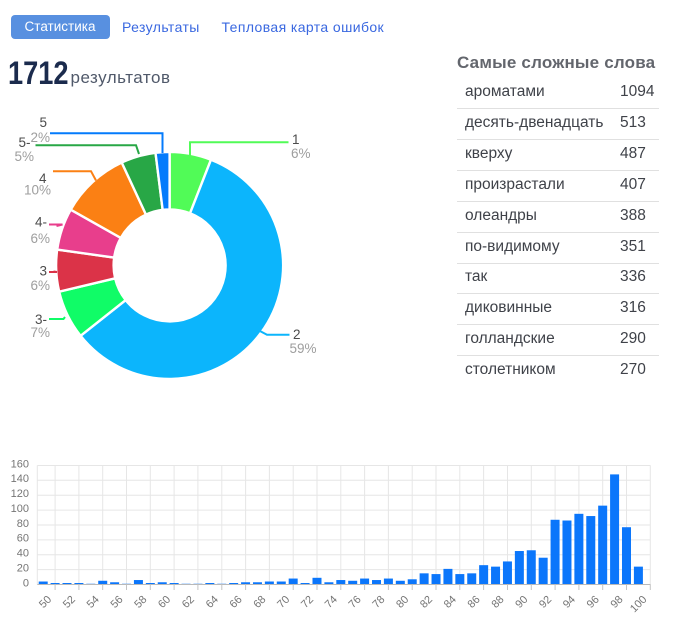 This screenshot has height=618, width=682. I want to click on svg-text: 0, so click(26, 583).